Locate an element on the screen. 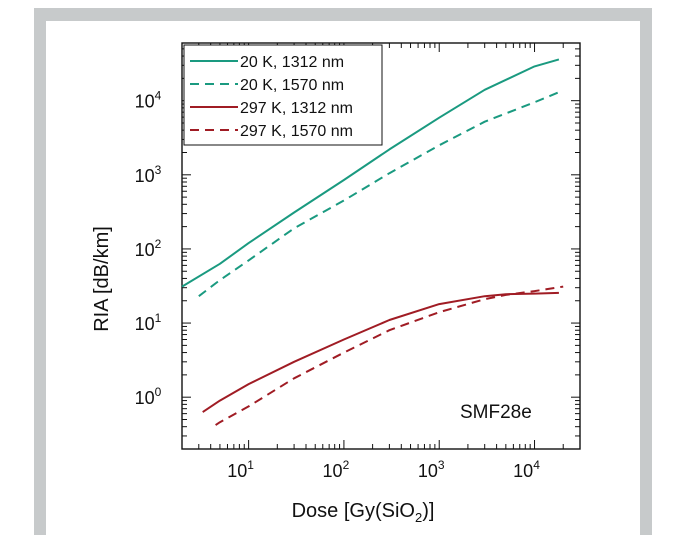 This screenshot has width=687, height=540. y-axis-label: RIA [dB/km] is located at coordinates (102, 279).